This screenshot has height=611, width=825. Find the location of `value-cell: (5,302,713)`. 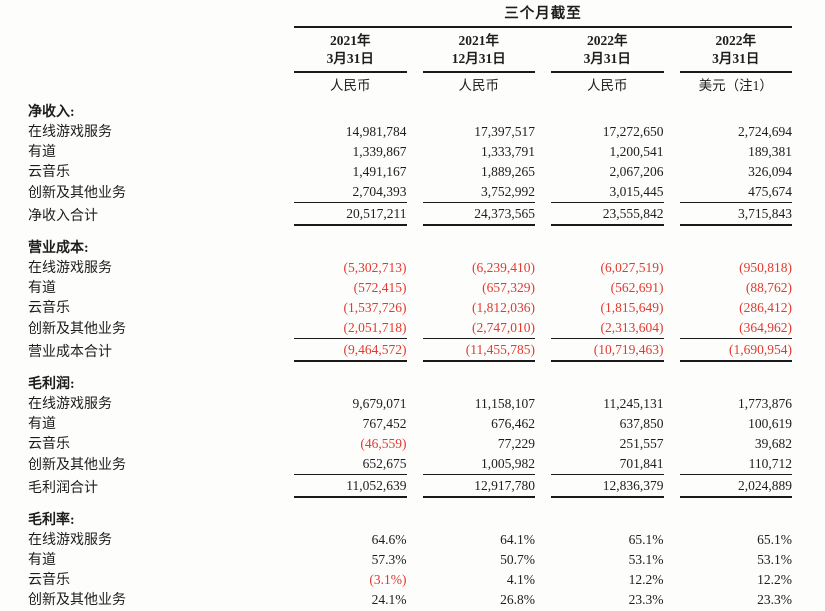

value-cell: (5,302,713) is located at coordinates (375, 267).